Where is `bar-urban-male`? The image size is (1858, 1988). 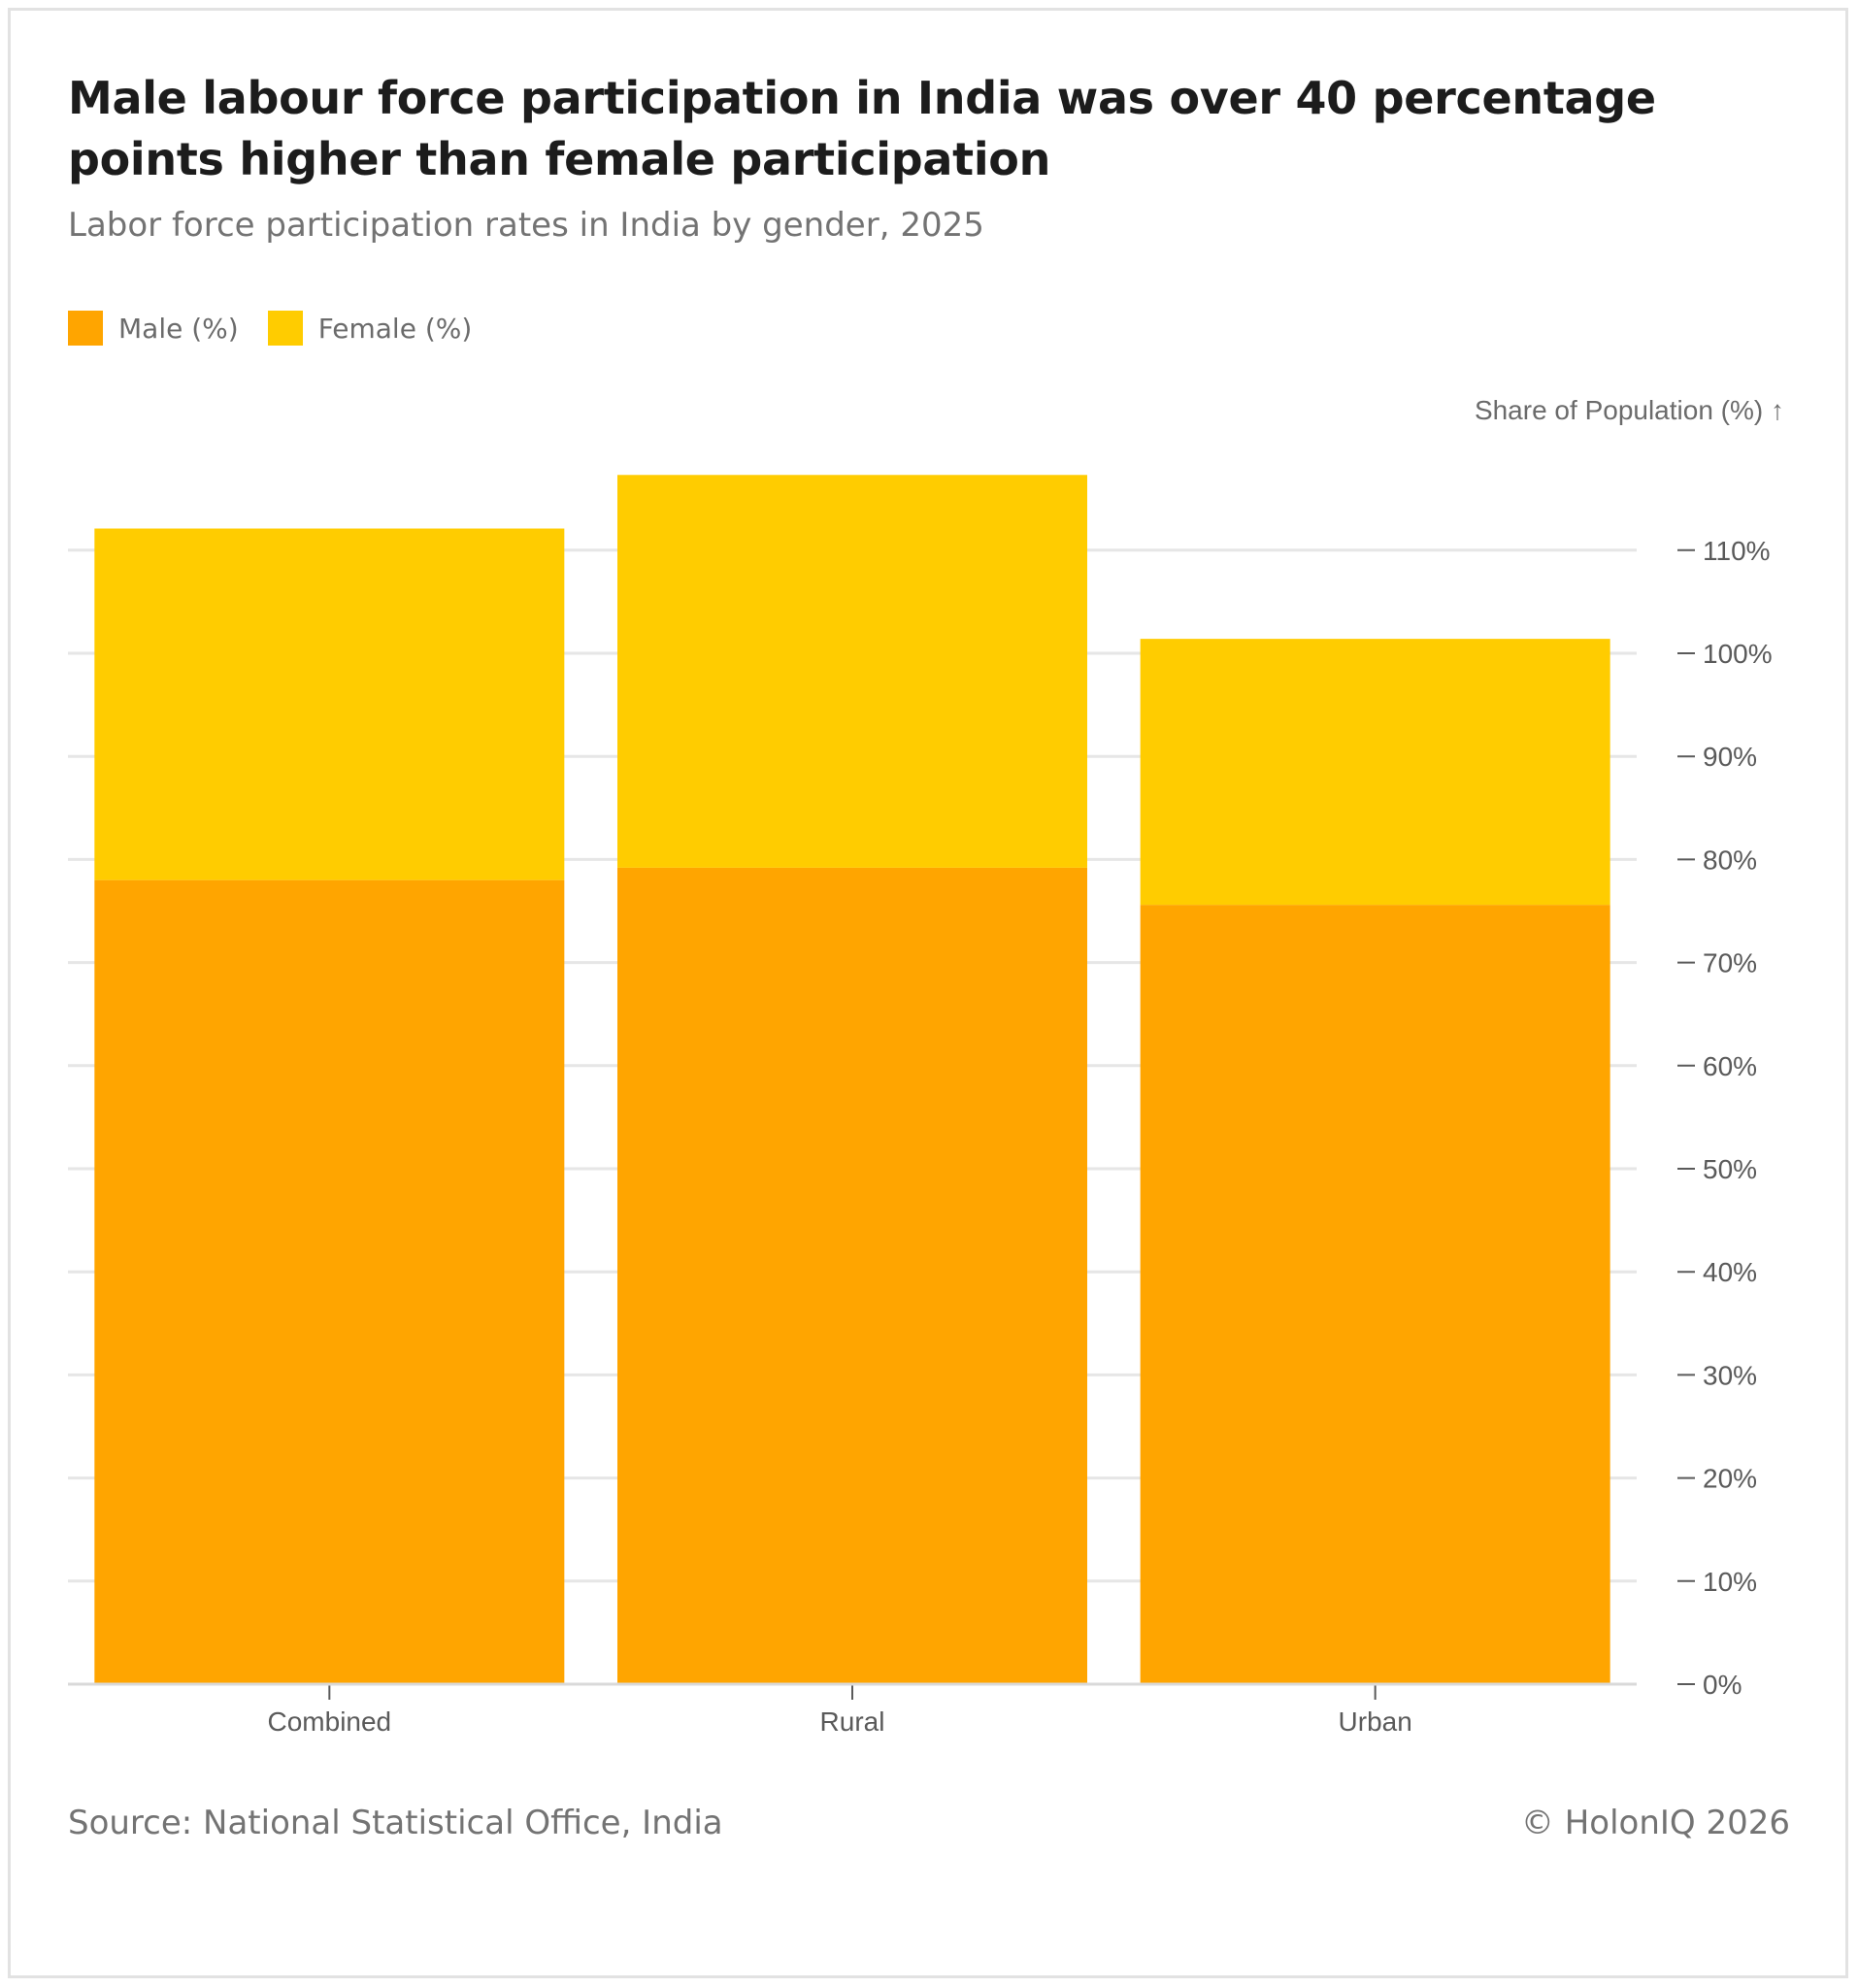
bar-urban-male is located at coordinates (1375, 1295).